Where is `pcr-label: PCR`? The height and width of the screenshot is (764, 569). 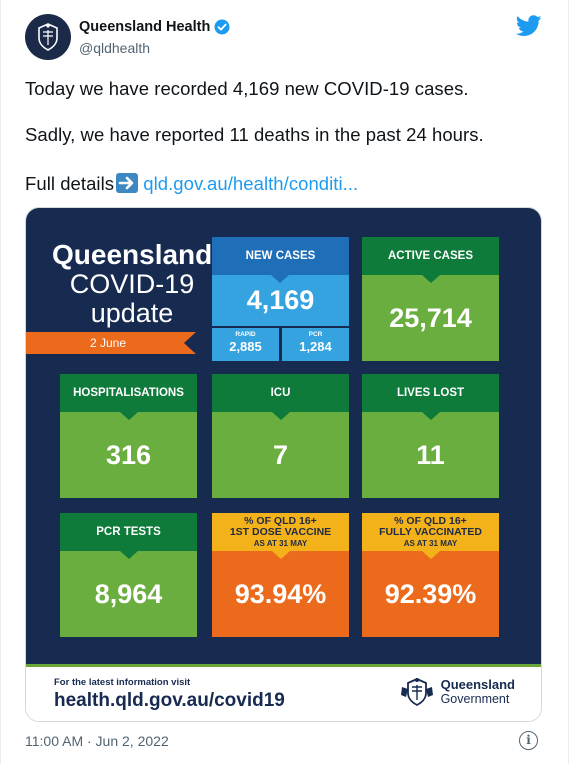
pcr-label: PCR is located at coordinates (315, 334).